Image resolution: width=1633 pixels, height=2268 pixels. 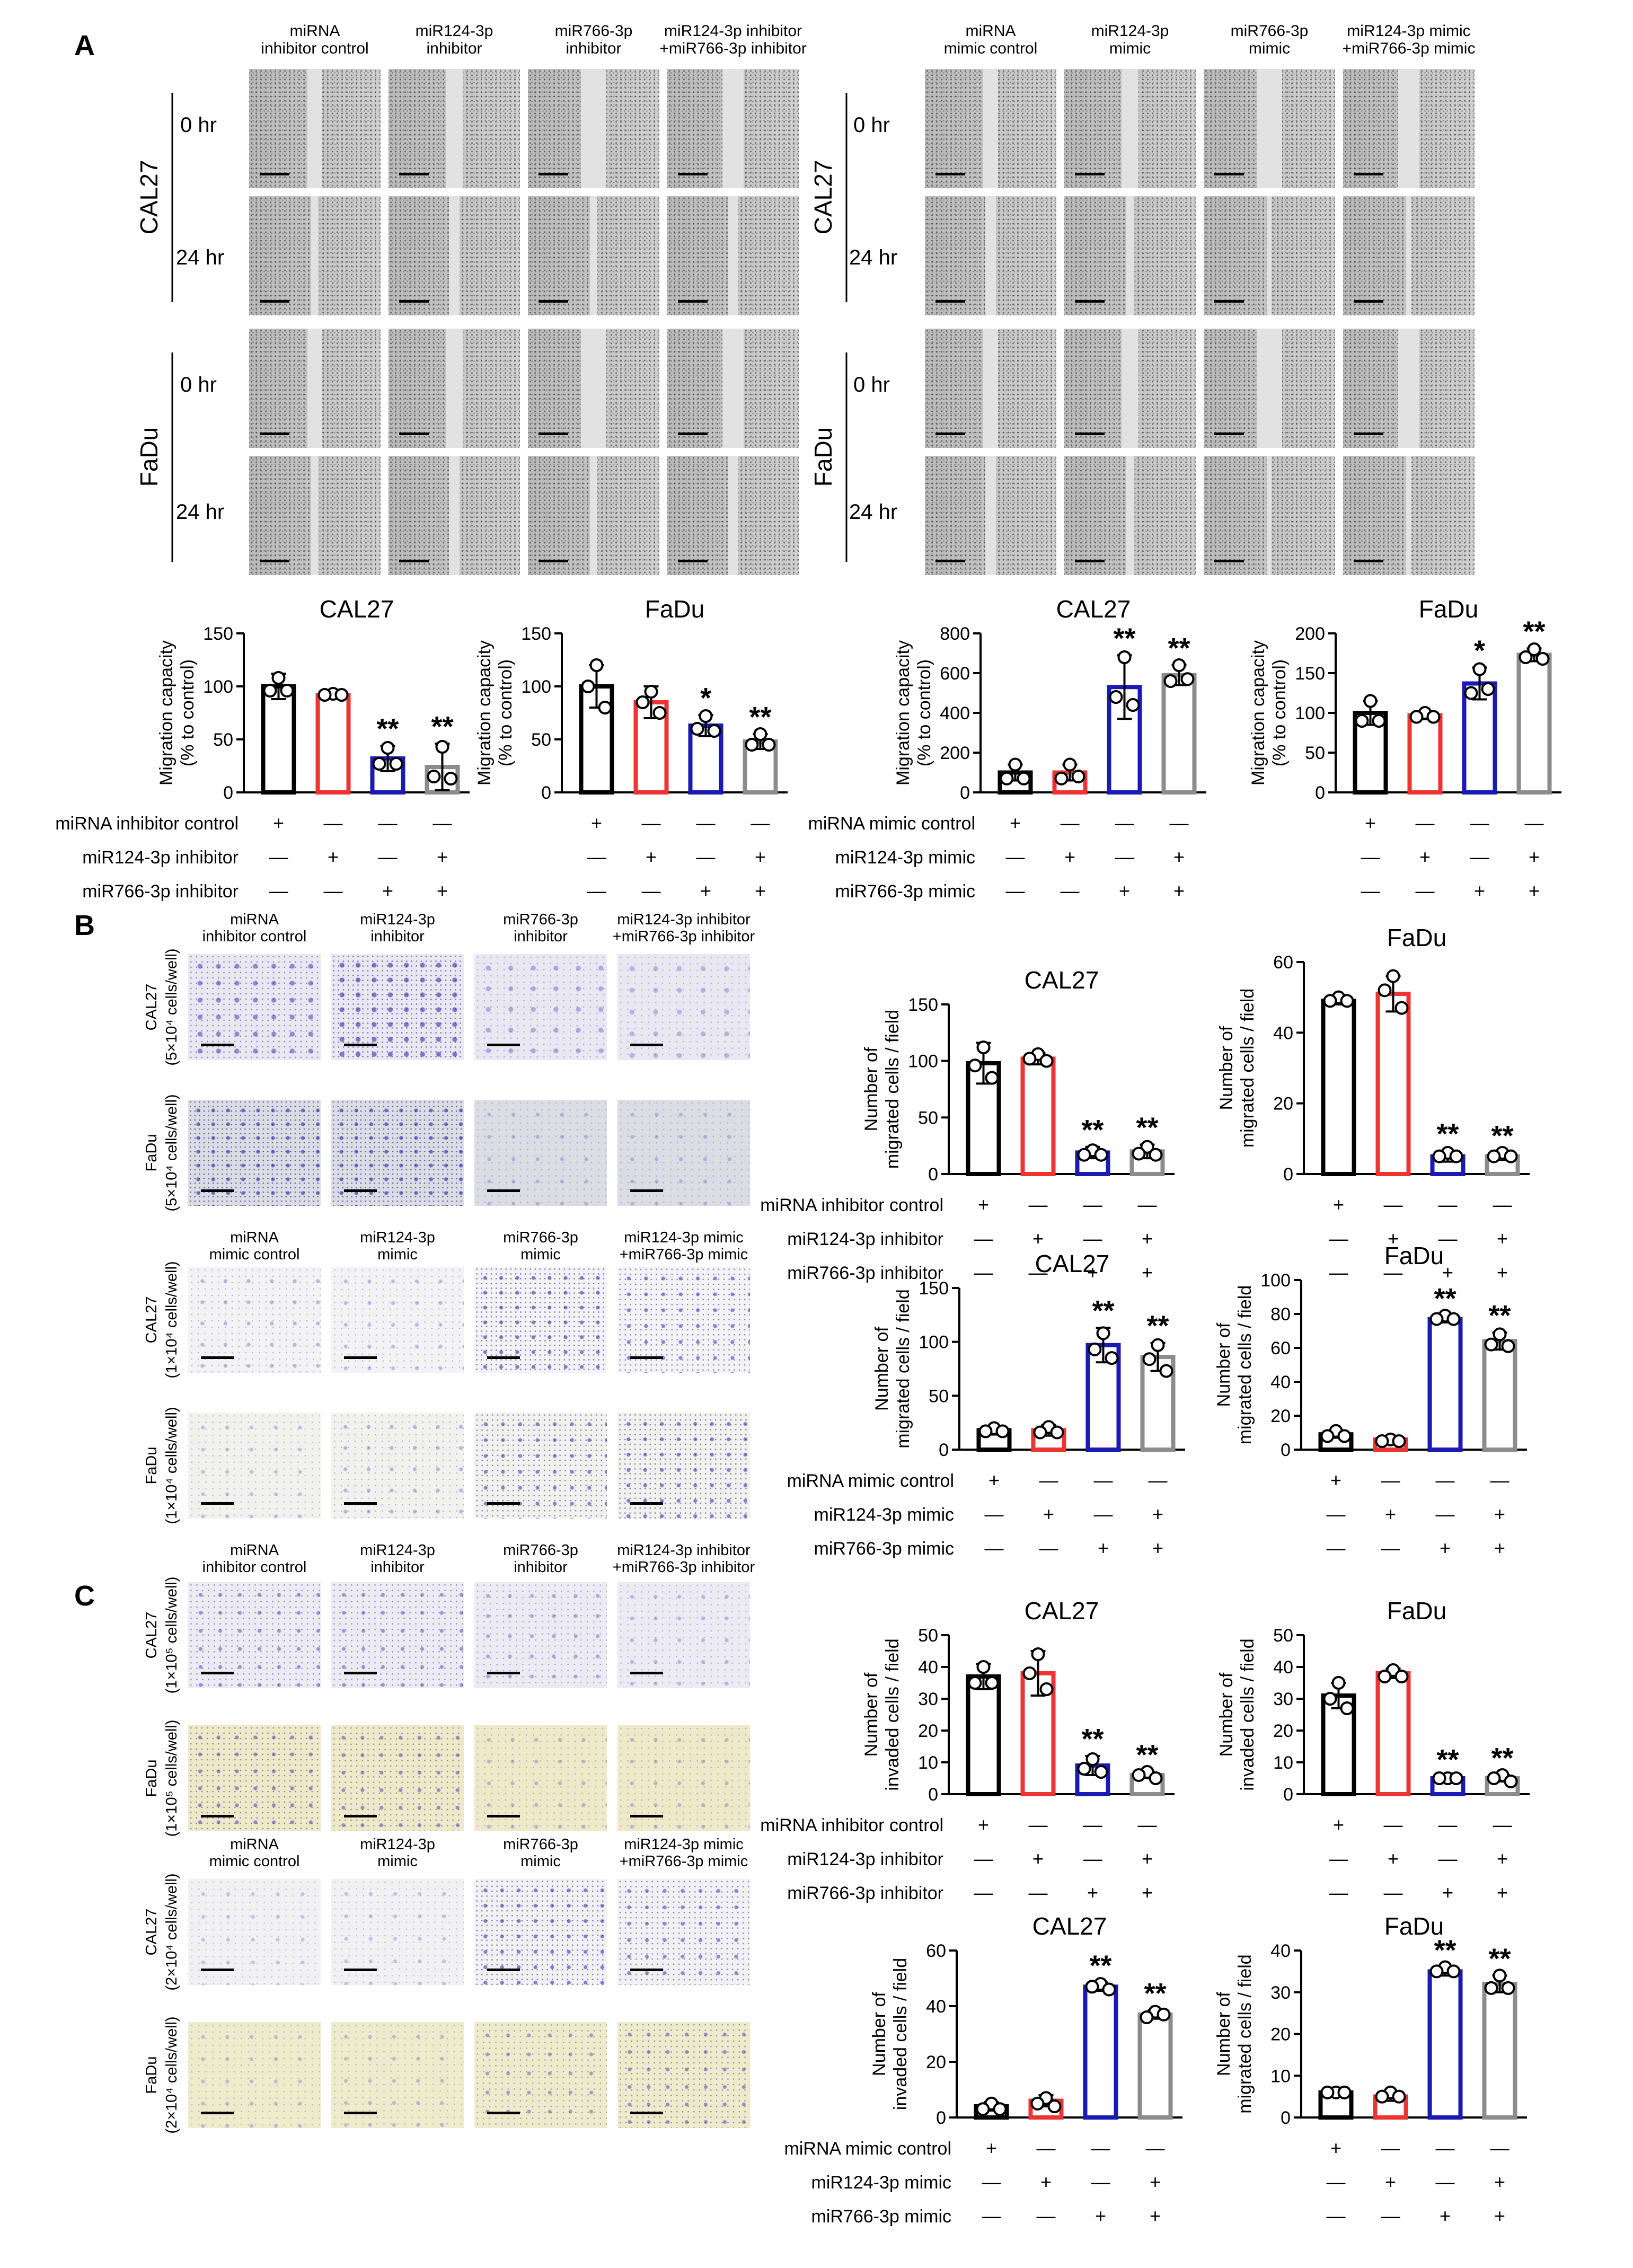 I want to click on column-header-mimic: +miR766-3p mimic, so click(x=683, y=1254).